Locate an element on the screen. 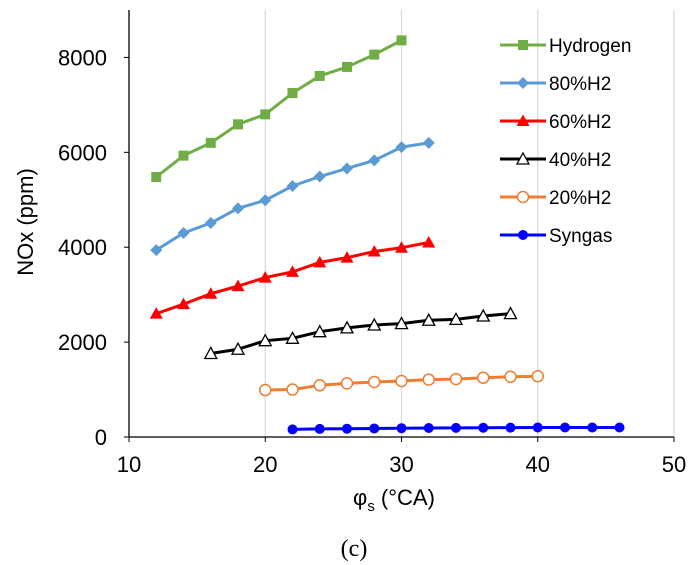  legend-item: 20%H2 is located at coordinates (555, 198).